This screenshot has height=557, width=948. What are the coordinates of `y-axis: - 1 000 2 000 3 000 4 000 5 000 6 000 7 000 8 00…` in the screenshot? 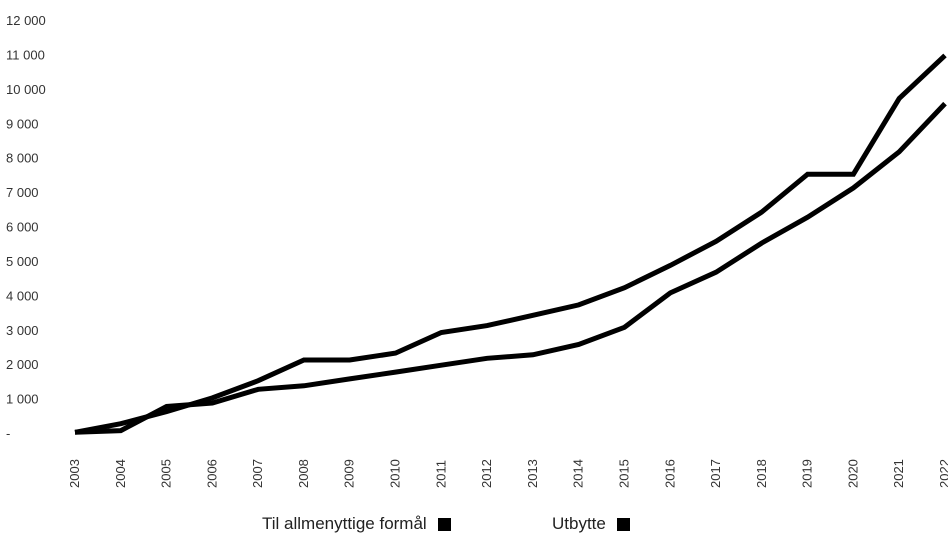 It's located at (26, 227).